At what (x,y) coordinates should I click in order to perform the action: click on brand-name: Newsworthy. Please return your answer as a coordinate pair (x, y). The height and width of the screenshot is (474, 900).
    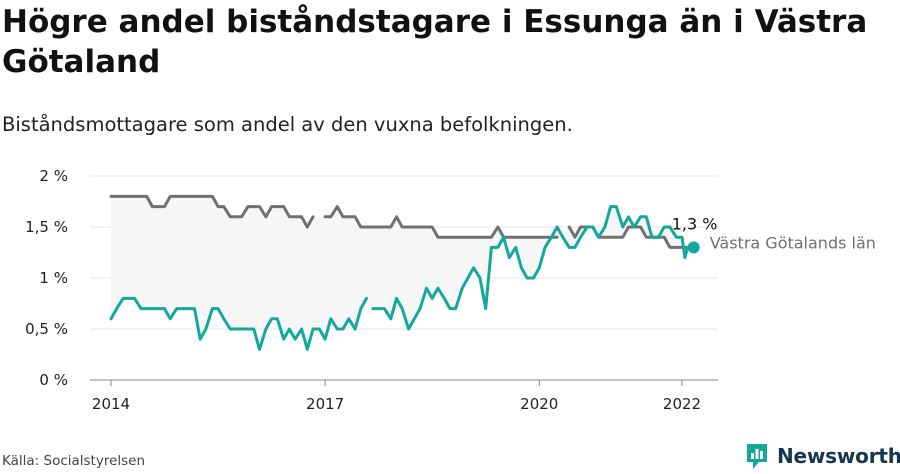
    Looking at the image, I should click on (838, 456).